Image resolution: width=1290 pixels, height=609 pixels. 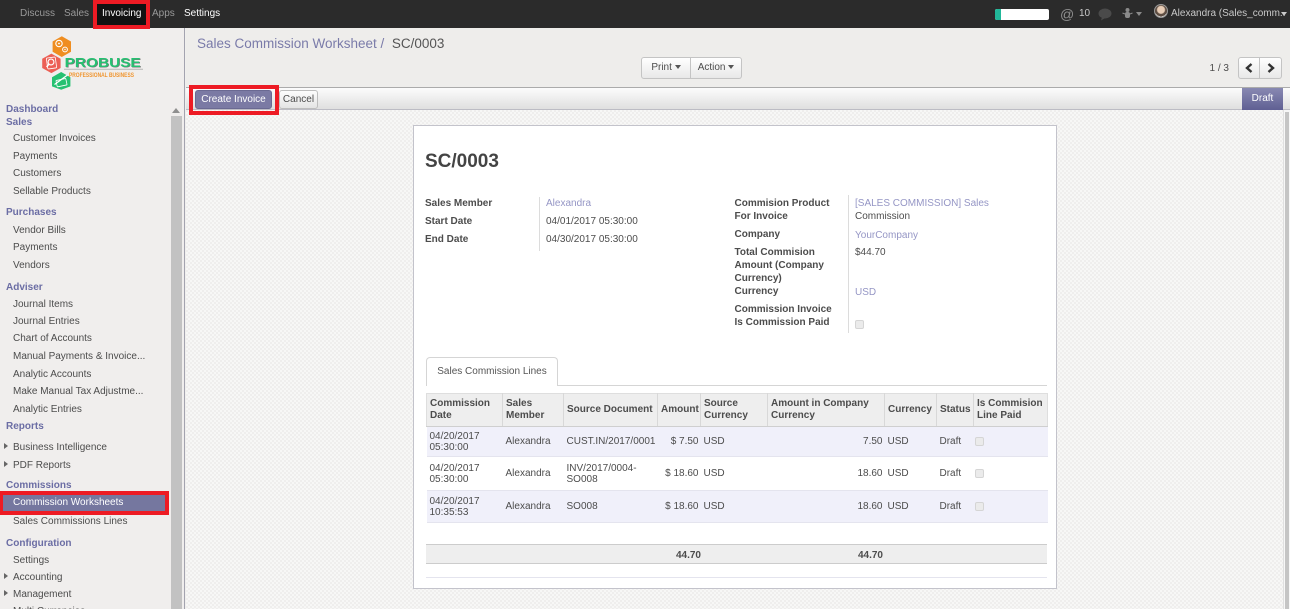 I want to click on svg-text: PROFESSIONAL BUSINESS, so click(x=101, y=76).